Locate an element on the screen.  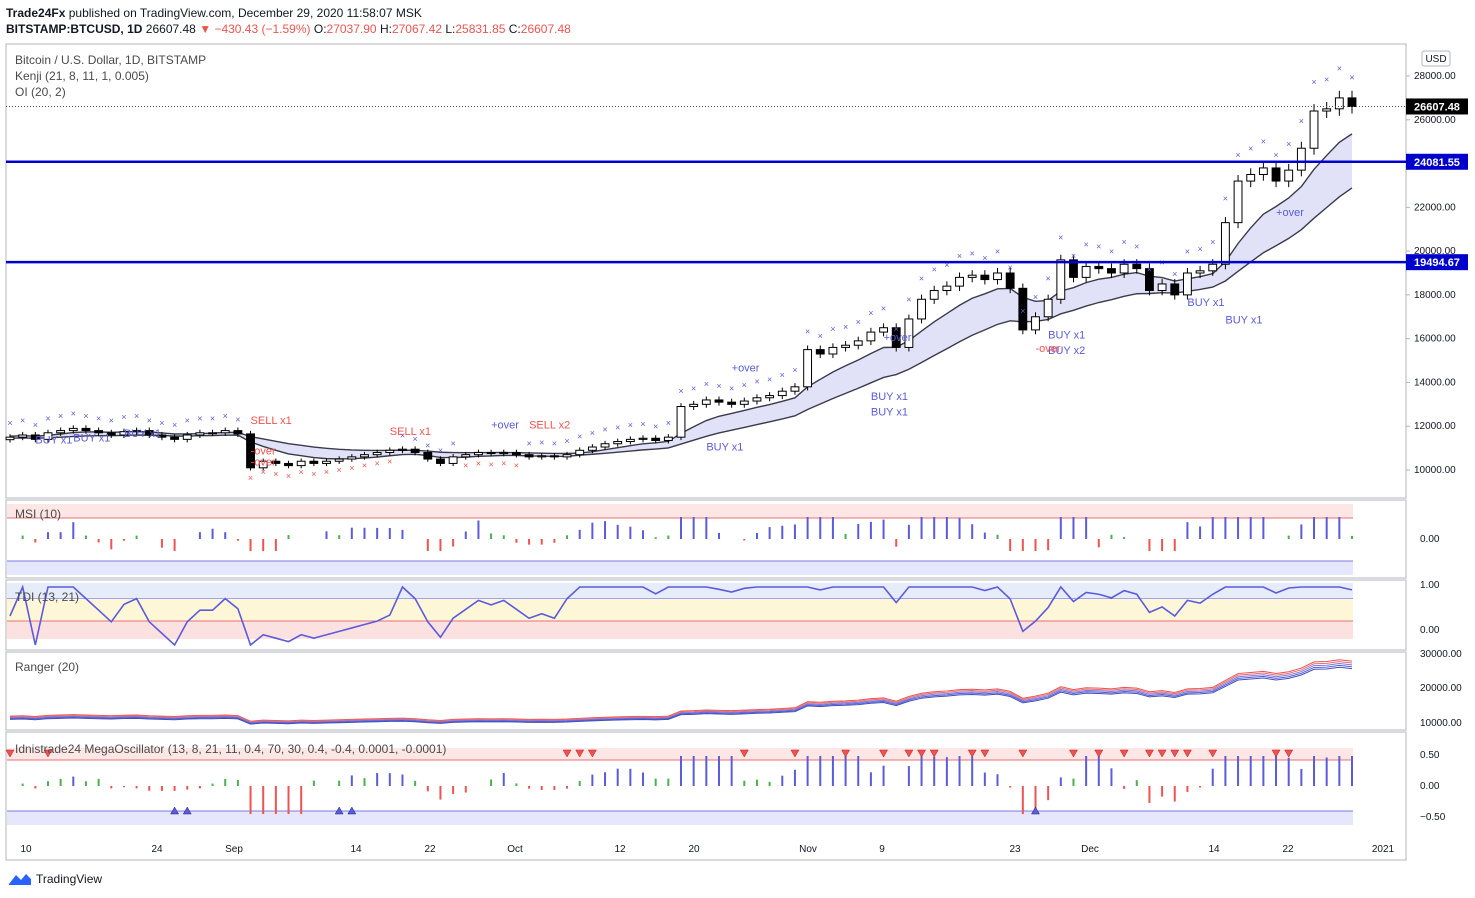
tdi-pane is located at coordinates (706, 615).